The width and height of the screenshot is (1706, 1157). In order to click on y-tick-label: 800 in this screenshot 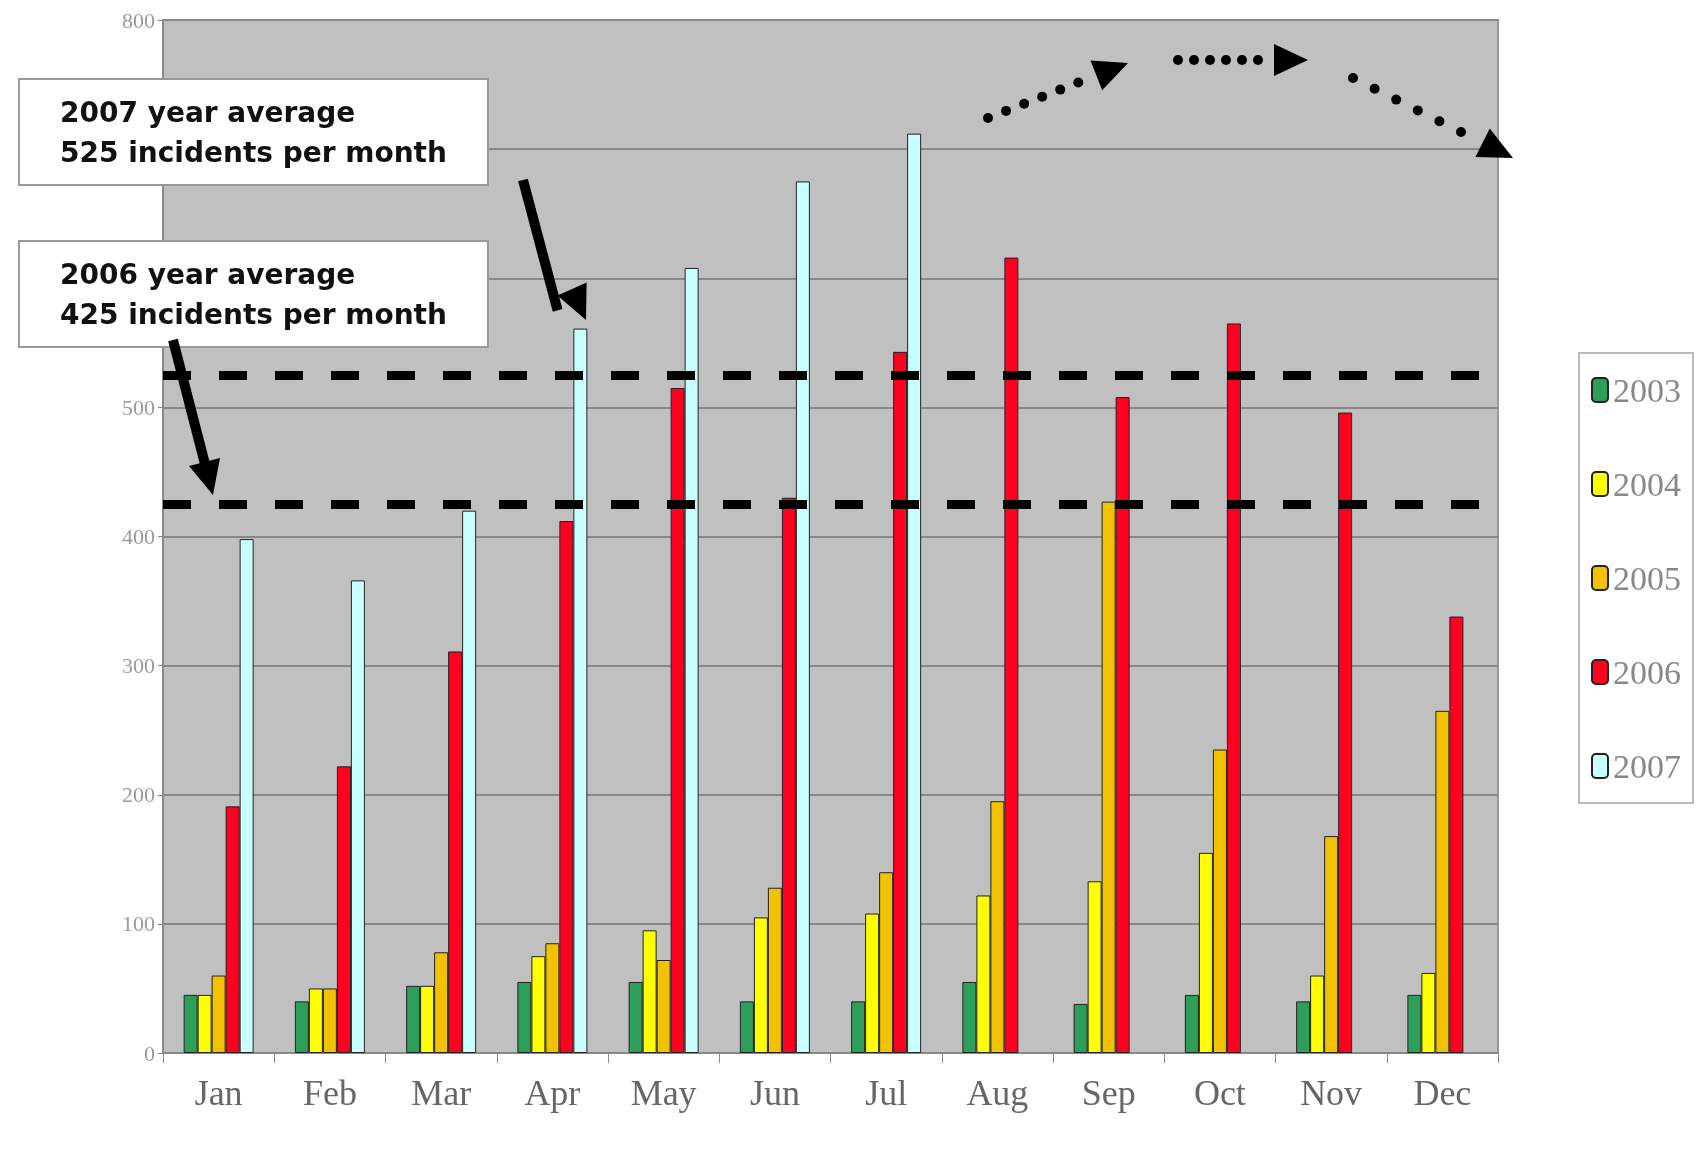, I will do `click(138, 20)`.